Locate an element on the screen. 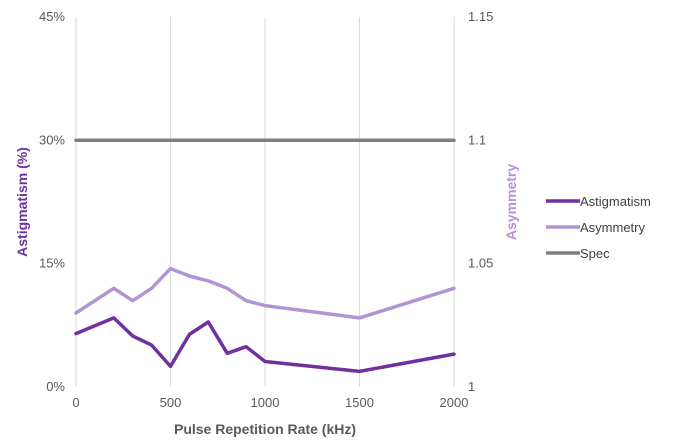 The height and width of the screenshot is (446, 673). y-left-tick-label: 45% is located at coordinates (52, 16).